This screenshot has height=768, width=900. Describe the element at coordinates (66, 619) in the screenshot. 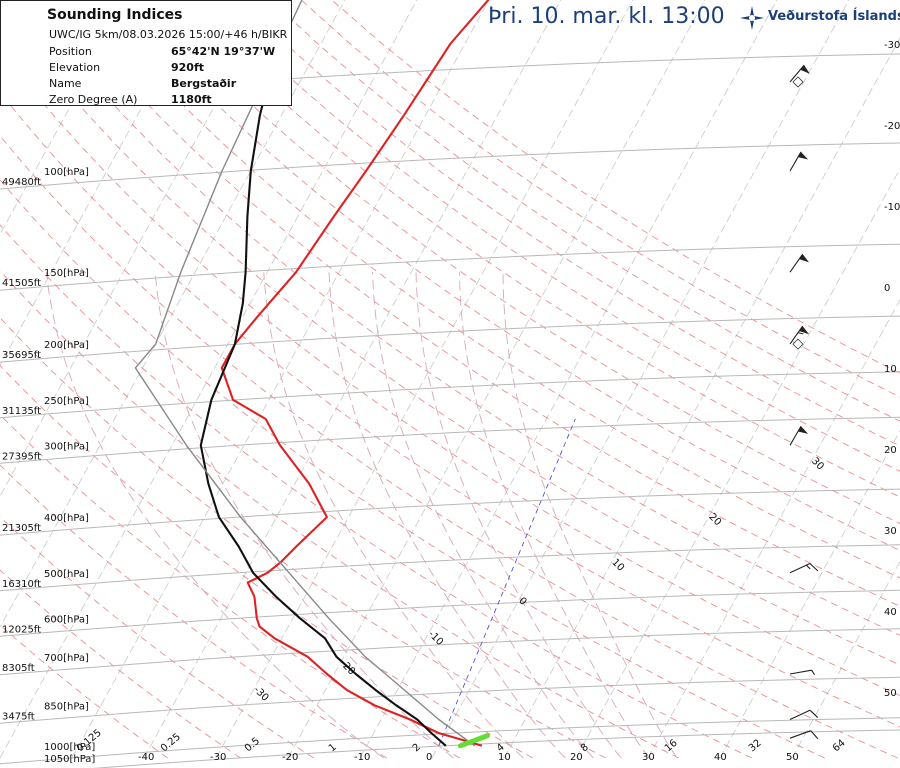

I see `pressure-label: 600[hPa]` at that location.